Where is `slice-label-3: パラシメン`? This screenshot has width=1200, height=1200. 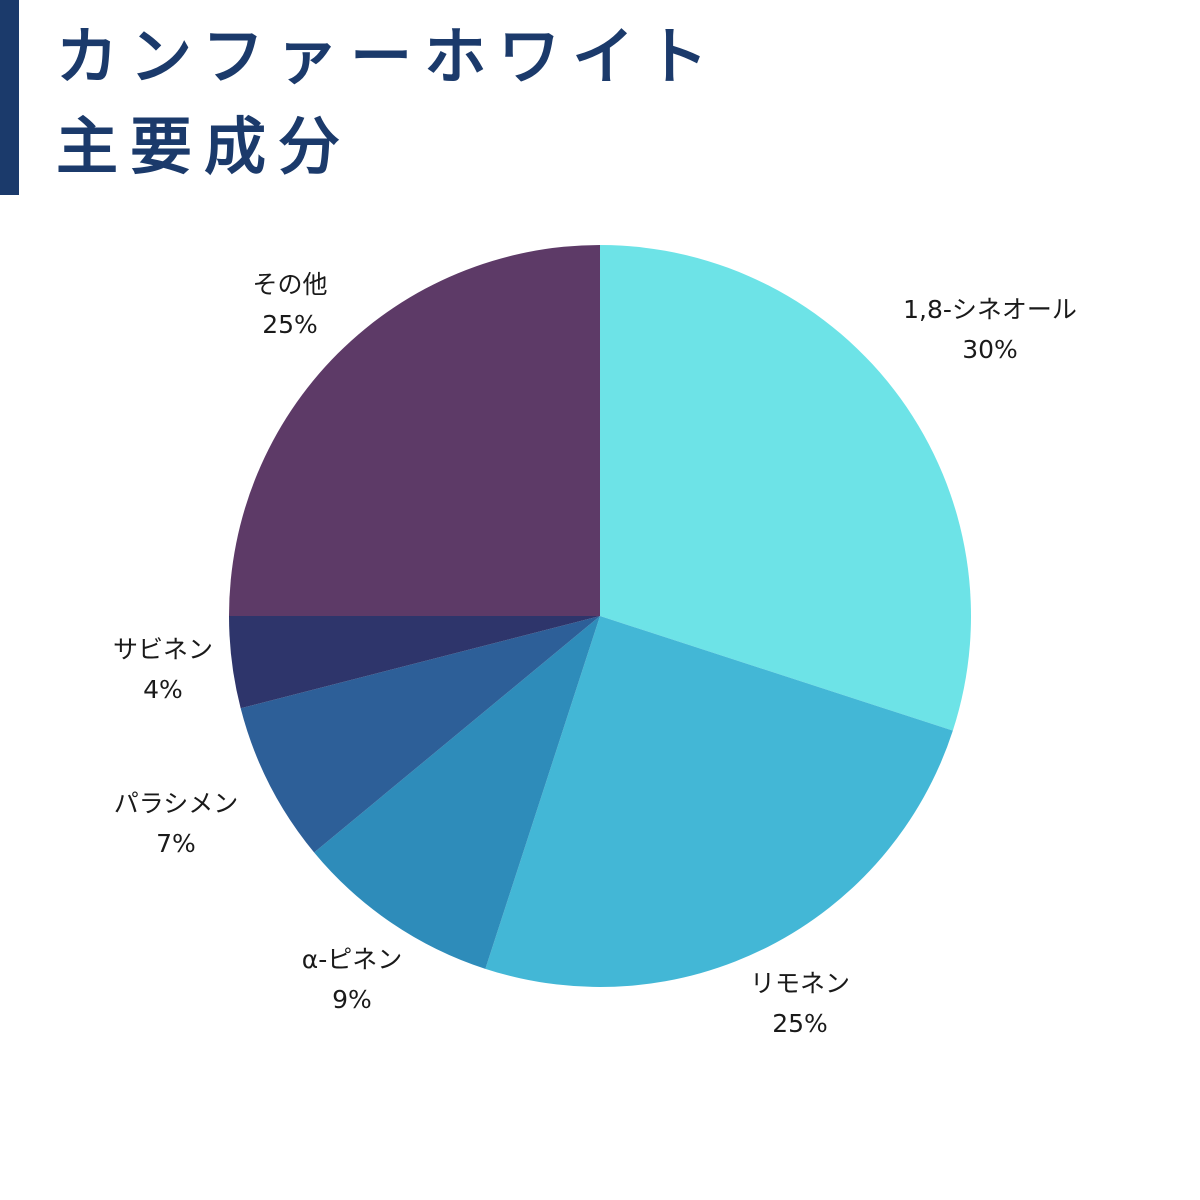
slice-label-3: パラシメン is located at coordinates (176, 803).